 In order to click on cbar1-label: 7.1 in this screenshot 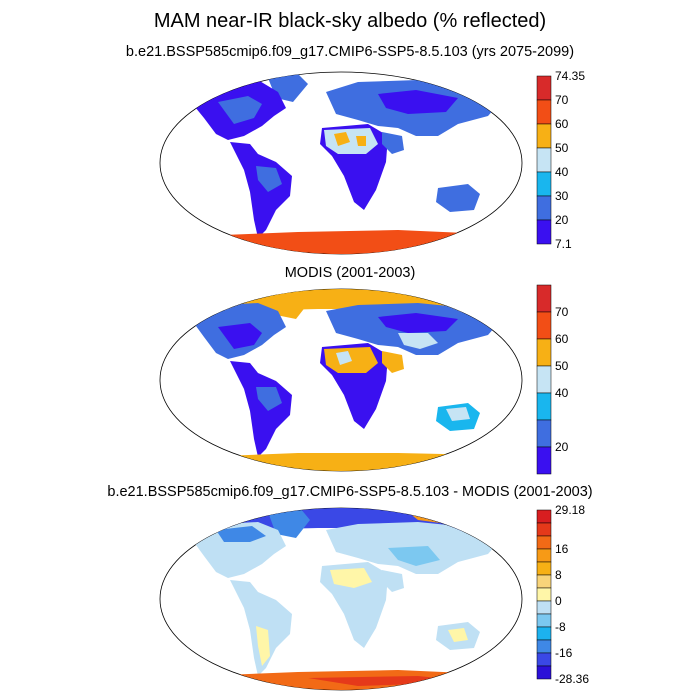, I will do `click(563, 244)`.